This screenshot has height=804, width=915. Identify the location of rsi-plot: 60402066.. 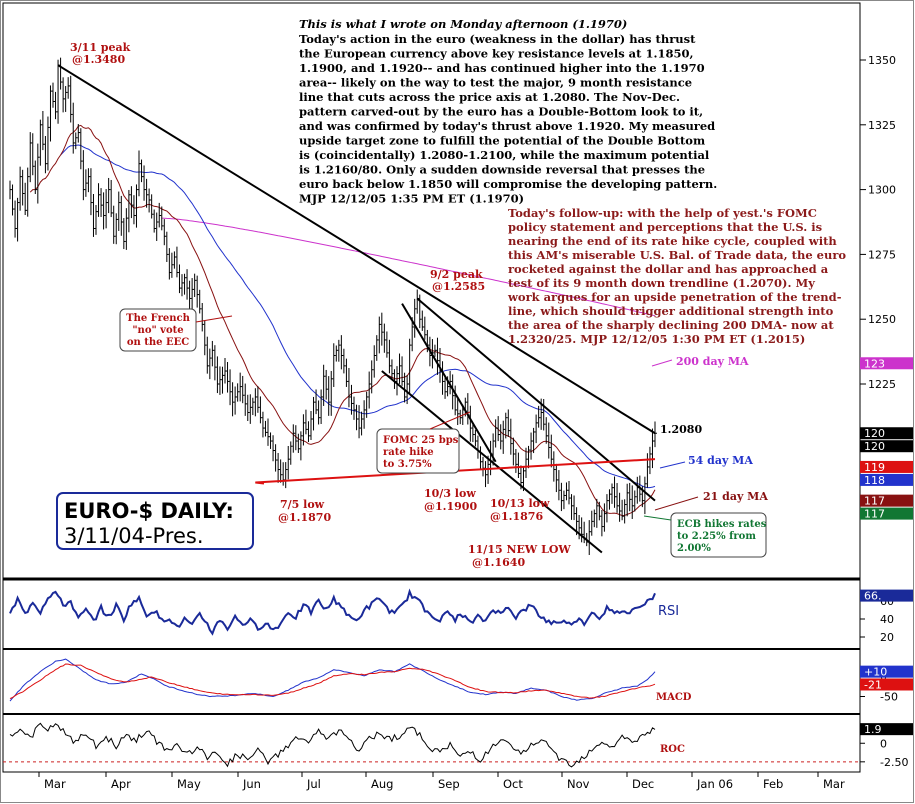
(461, 616).